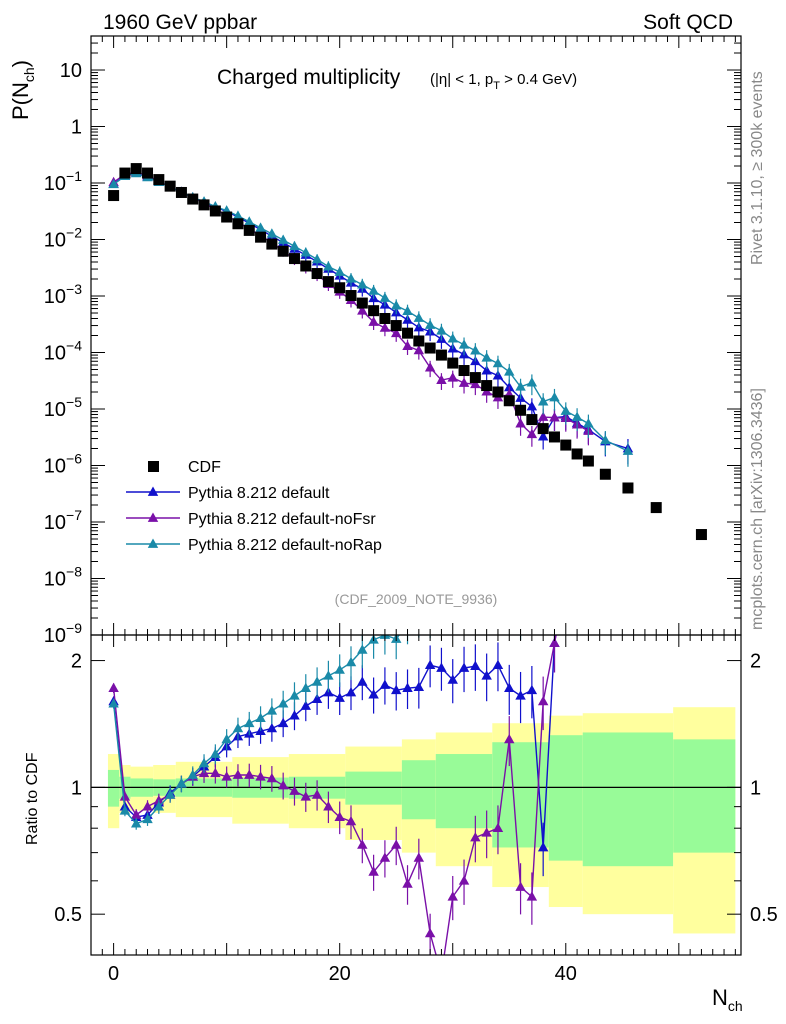 Image resolution: width=786 pixels, height=1024 pixels. What do you see at coordinates (503, 81) in the screenshot?
I see `chart-subtitle: (|η| < 1, pT > 0.4 GeV)` at bounding box center [503, 81].